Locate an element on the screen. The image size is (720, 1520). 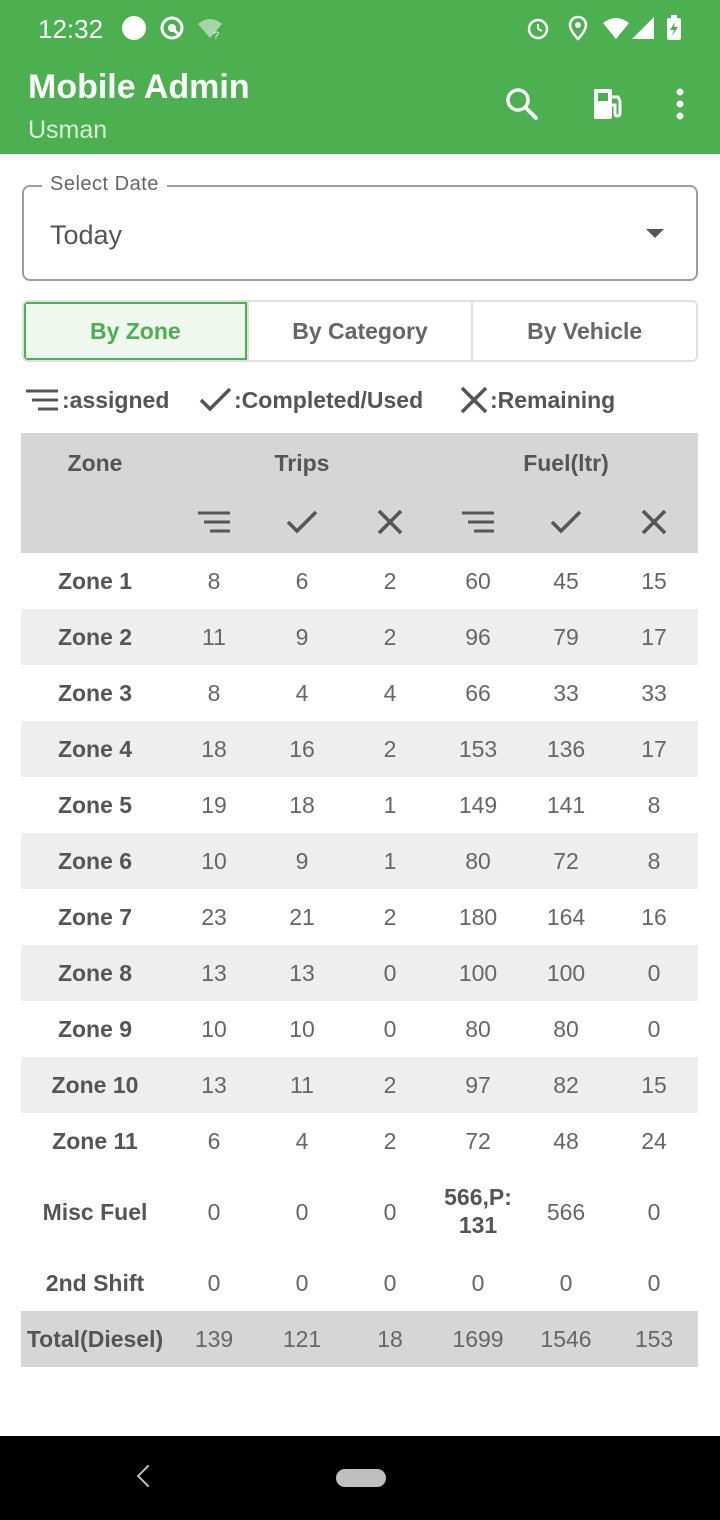
cell-trips-completed: 121 is located at coordinates (302, 1338).